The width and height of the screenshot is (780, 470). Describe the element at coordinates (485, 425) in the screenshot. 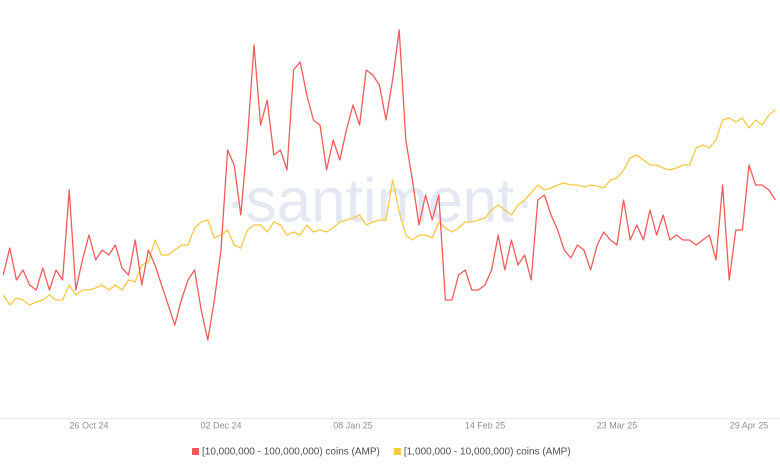

I see `x-tick-label: 14 Feb 25` at that location.